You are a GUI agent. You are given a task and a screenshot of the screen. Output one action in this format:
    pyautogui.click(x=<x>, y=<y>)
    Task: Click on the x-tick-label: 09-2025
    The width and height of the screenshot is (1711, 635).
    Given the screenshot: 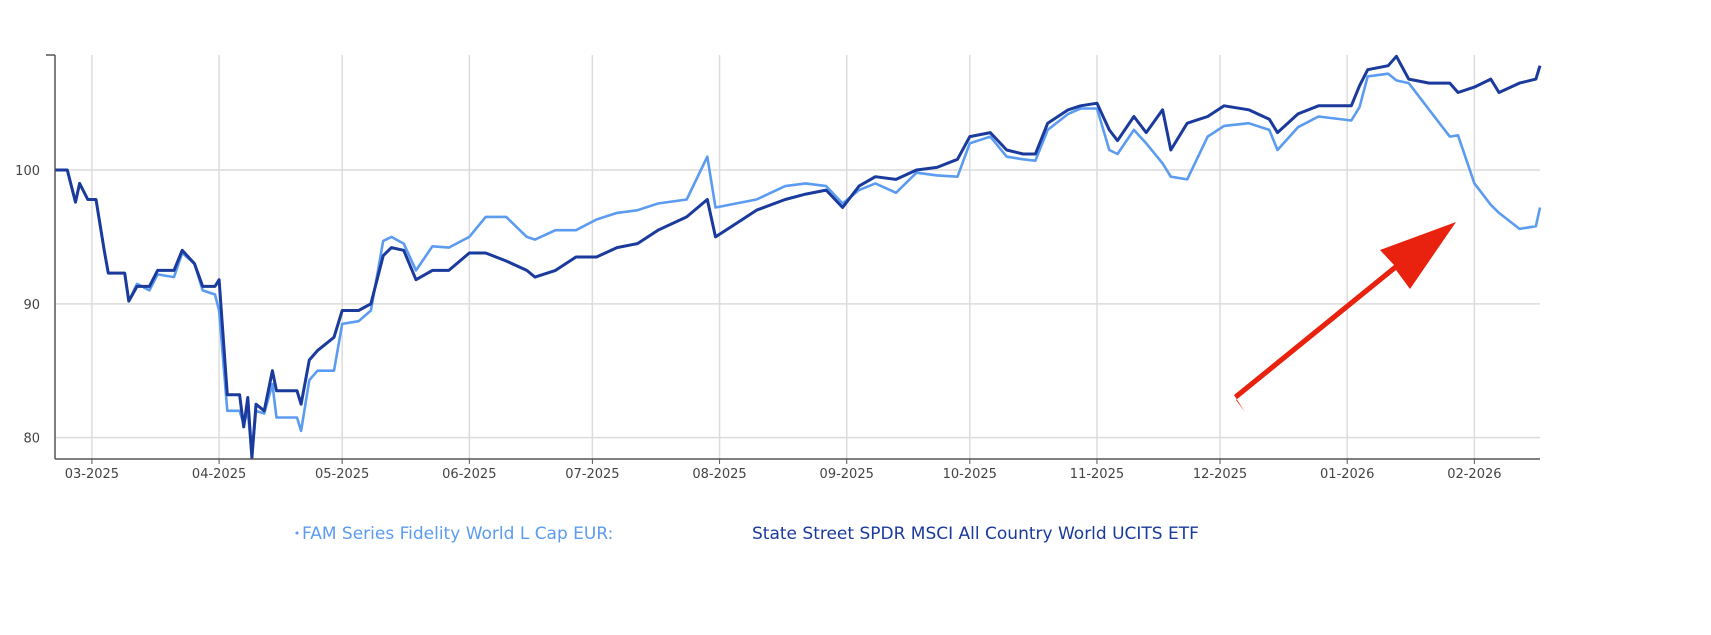 What is the action you would take?
    pyautogui.click(x=847, y=474)
    